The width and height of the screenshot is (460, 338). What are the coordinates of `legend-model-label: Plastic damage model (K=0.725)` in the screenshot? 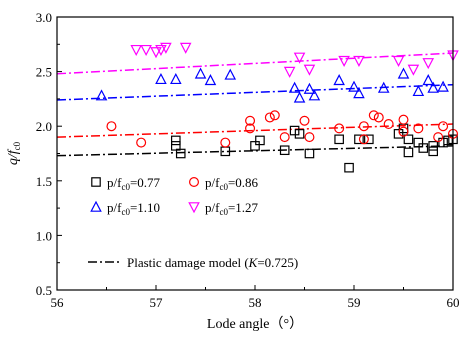 It's located at (212, 262).